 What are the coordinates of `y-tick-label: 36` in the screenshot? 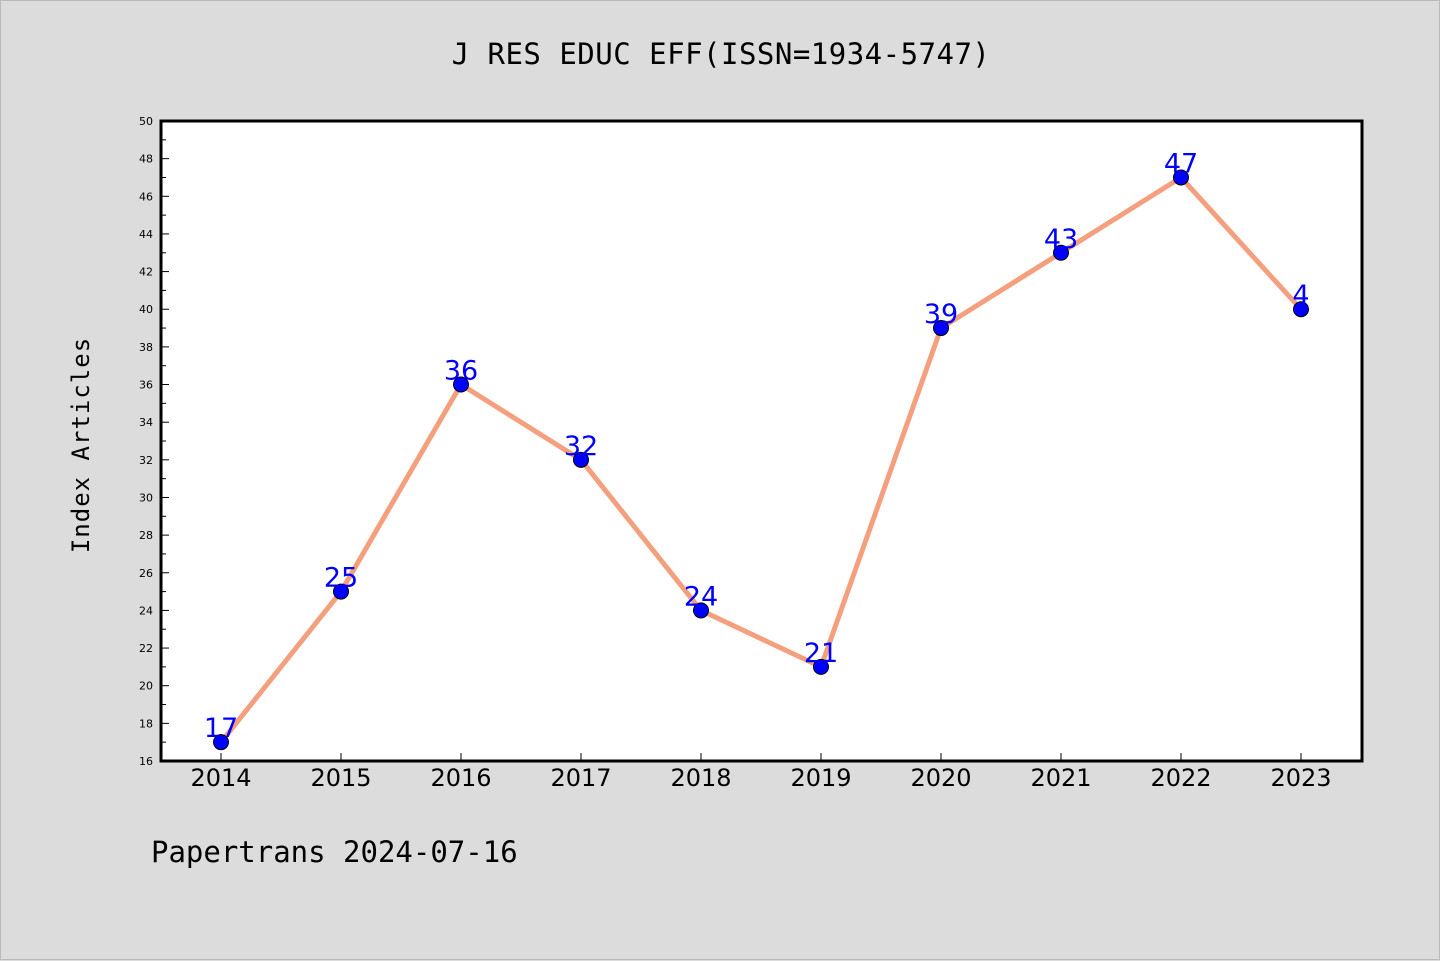 It's located at (146, 385).